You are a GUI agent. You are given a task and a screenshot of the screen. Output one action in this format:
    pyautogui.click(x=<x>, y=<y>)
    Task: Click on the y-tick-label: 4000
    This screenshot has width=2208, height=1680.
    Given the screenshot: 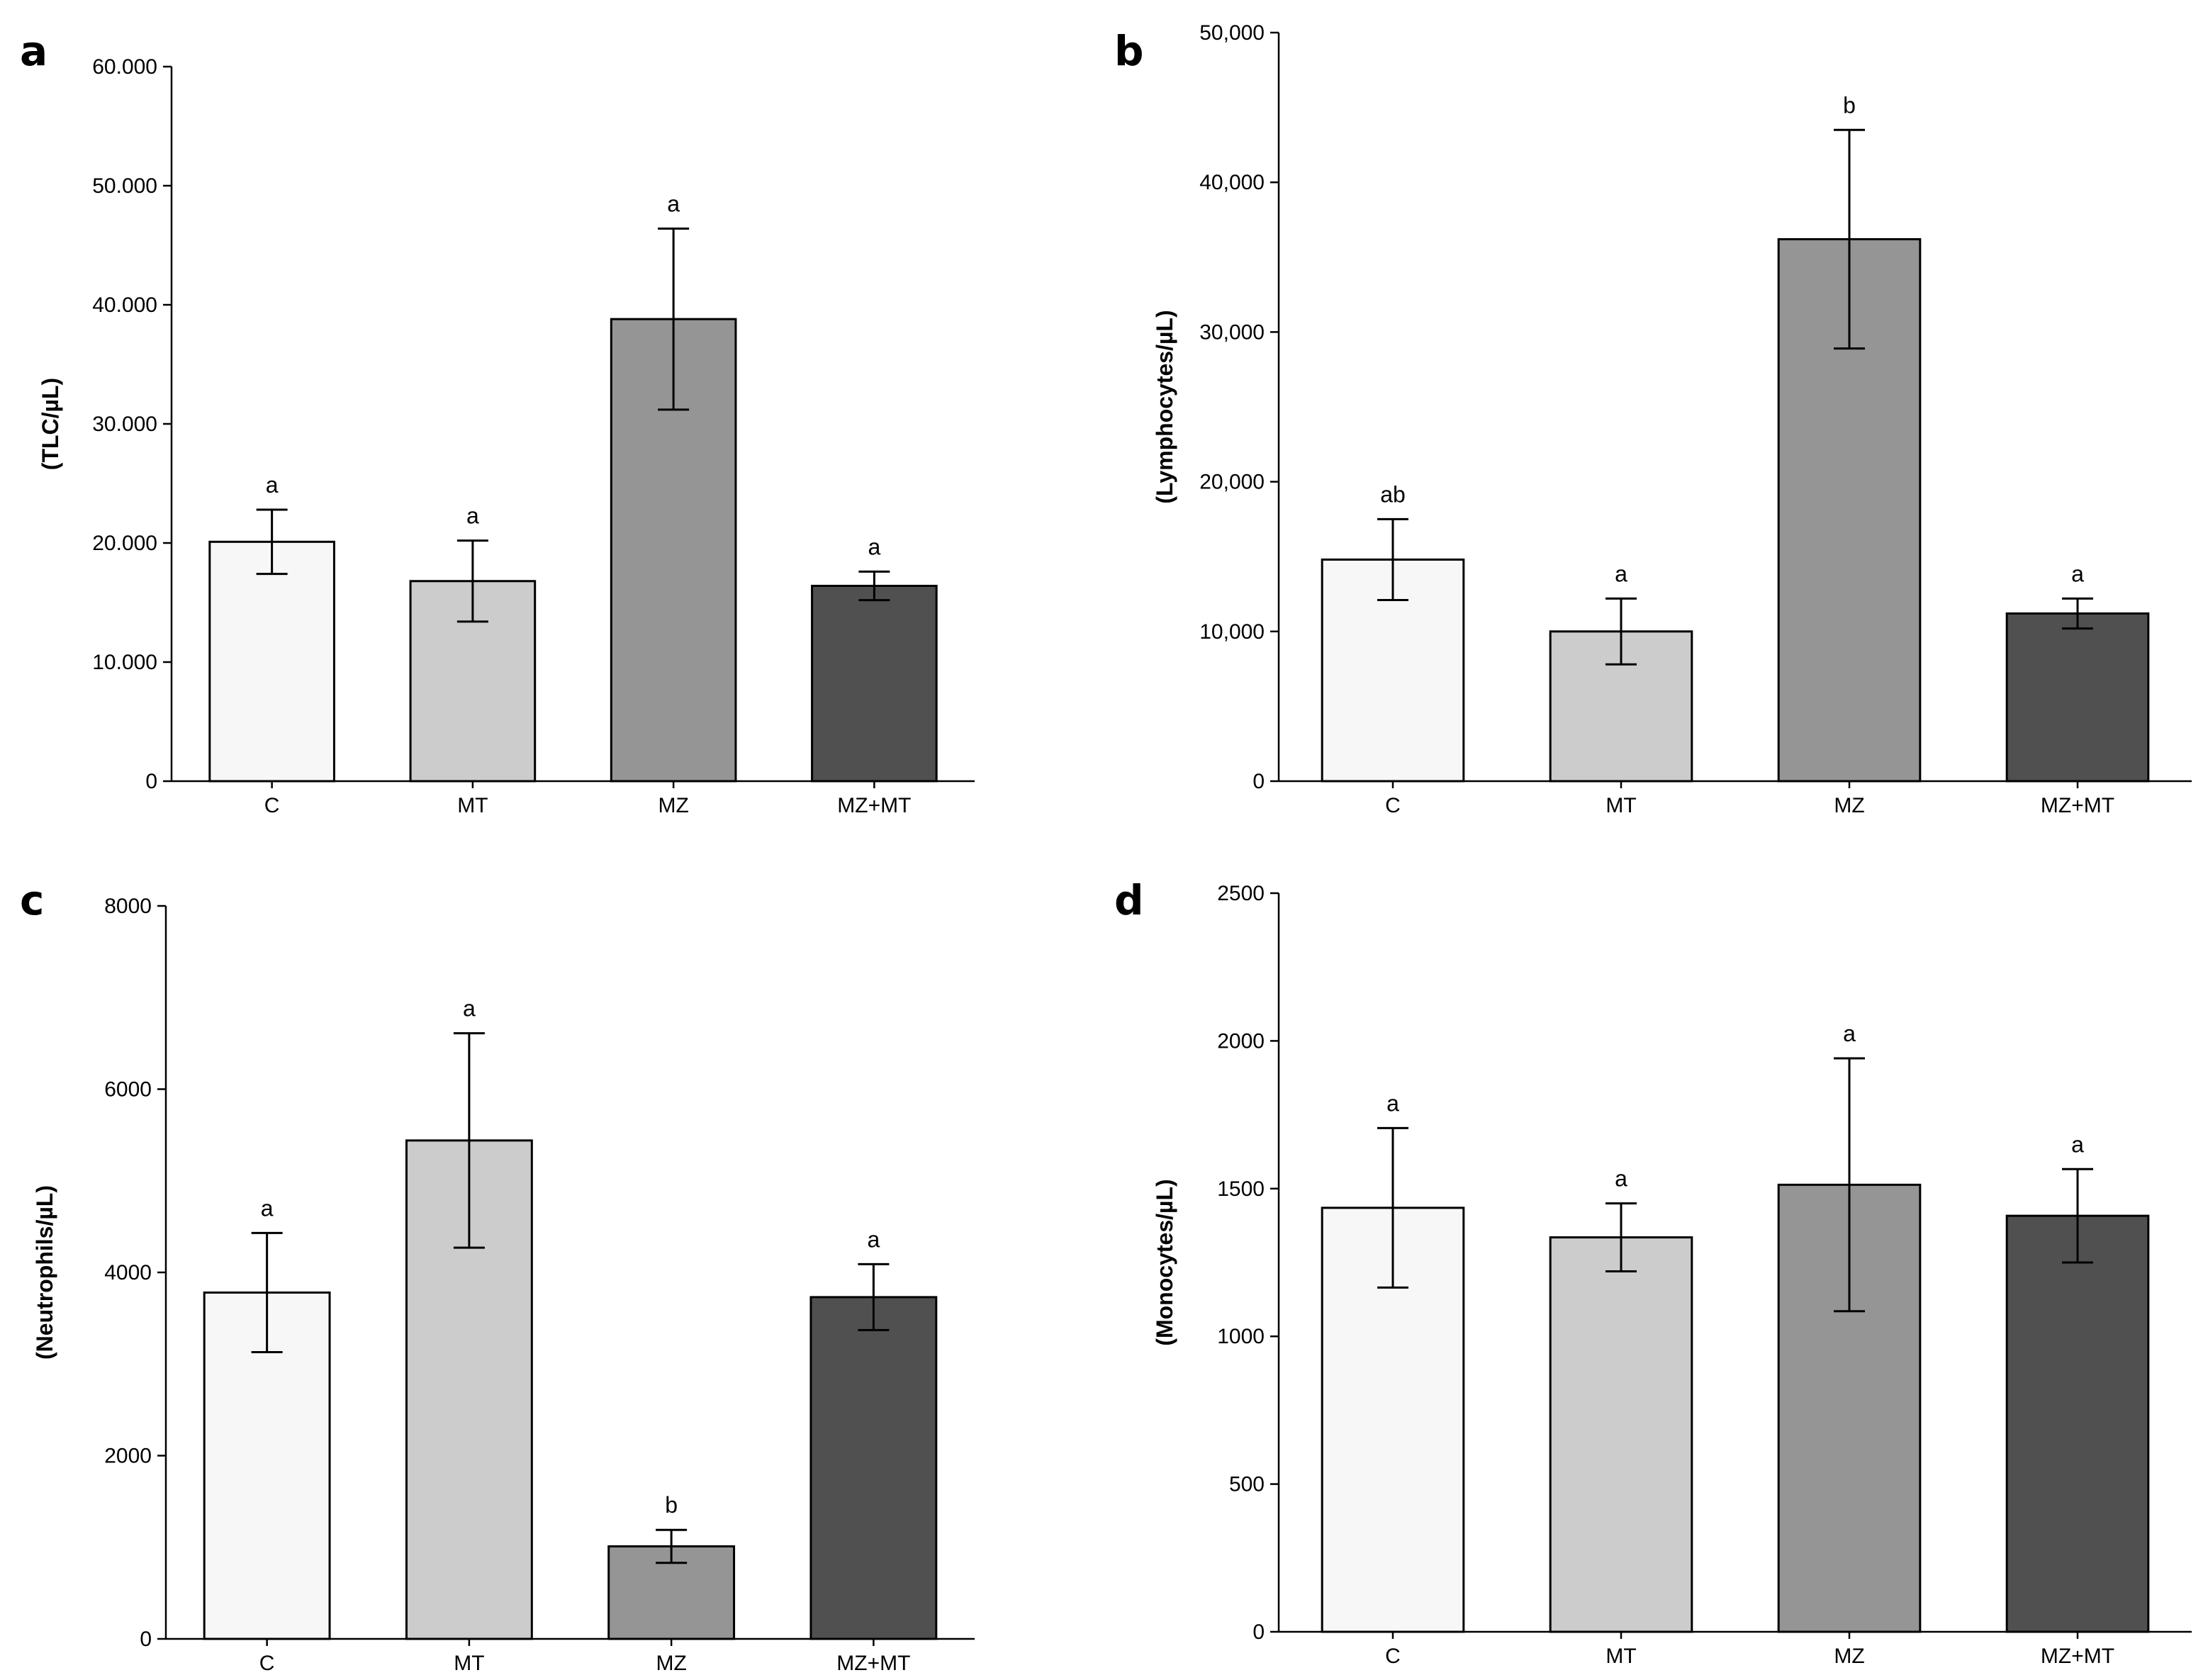 What is the action you would take?
    pyautogui.click(x=128, y=1272)
    